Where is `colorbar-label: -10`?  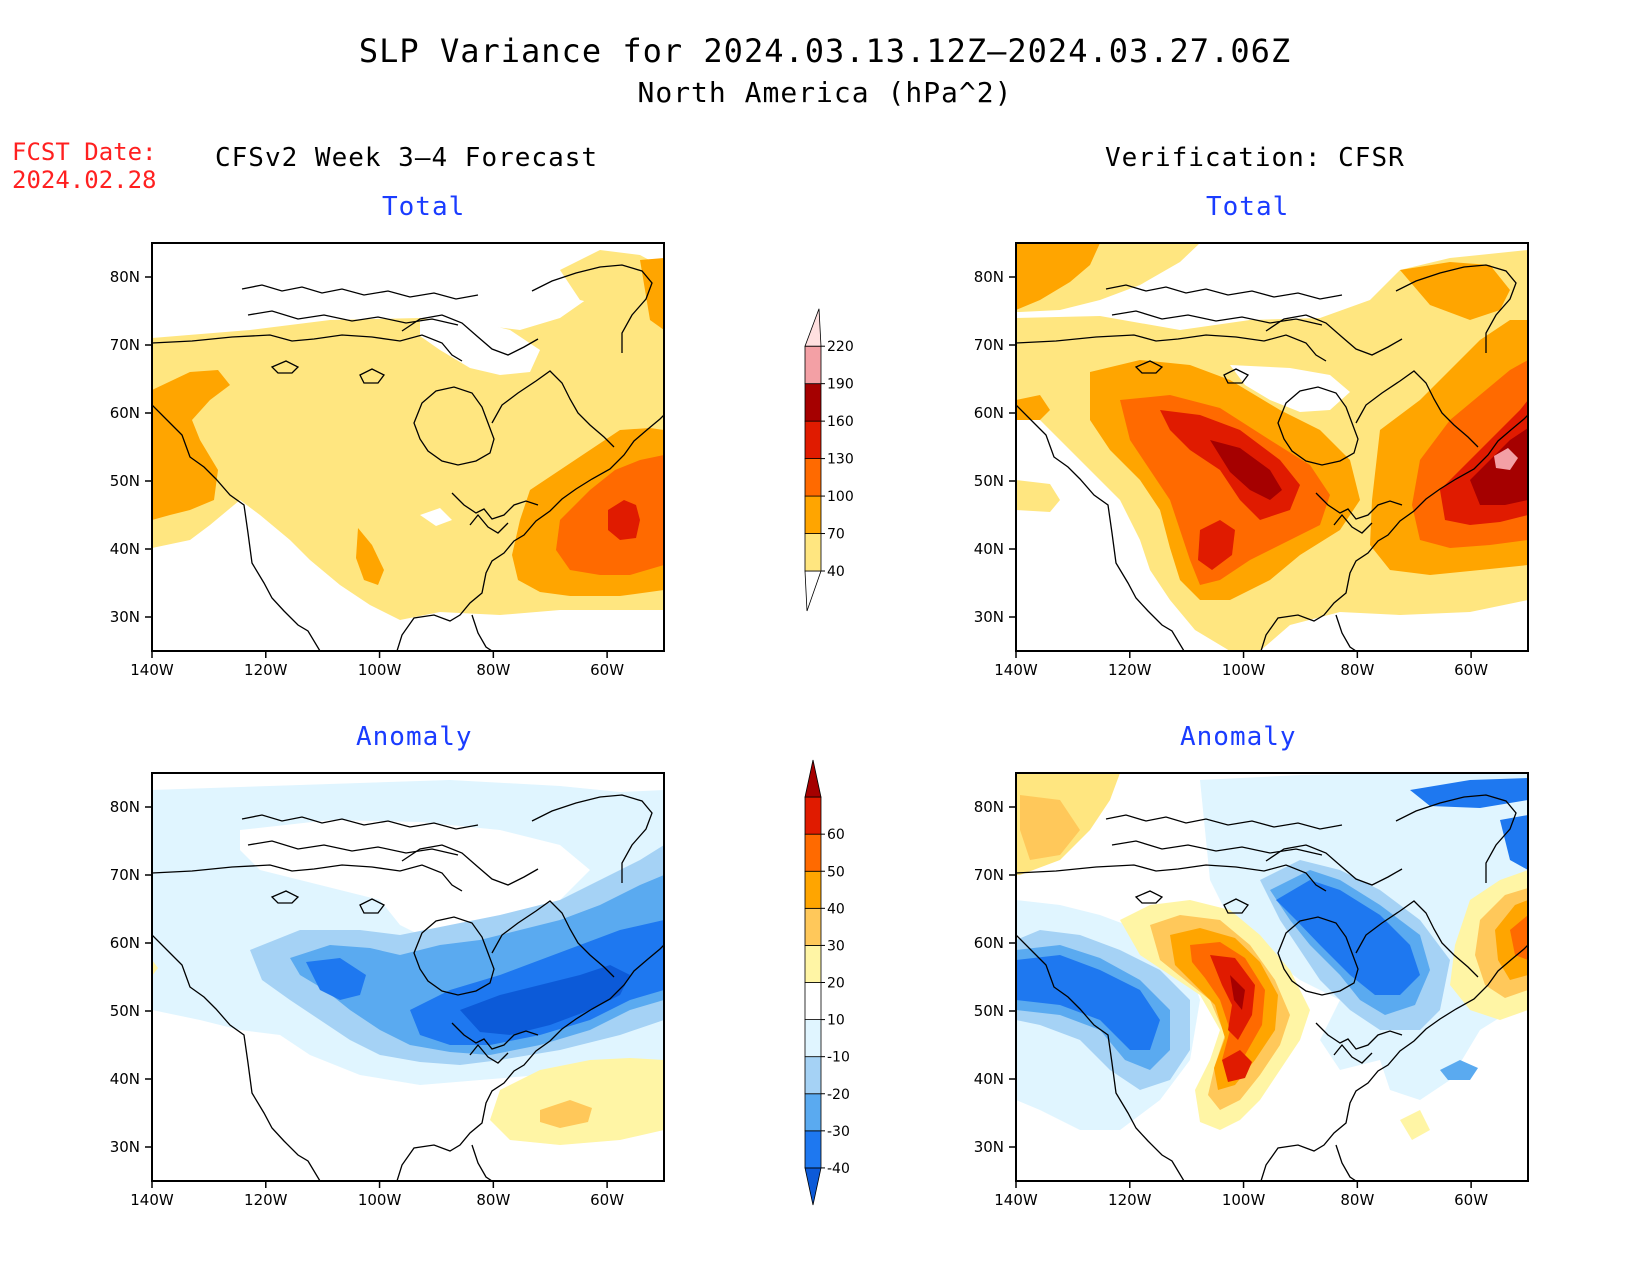 colorbar-label: -10 is located at coordinates (838, 1058).